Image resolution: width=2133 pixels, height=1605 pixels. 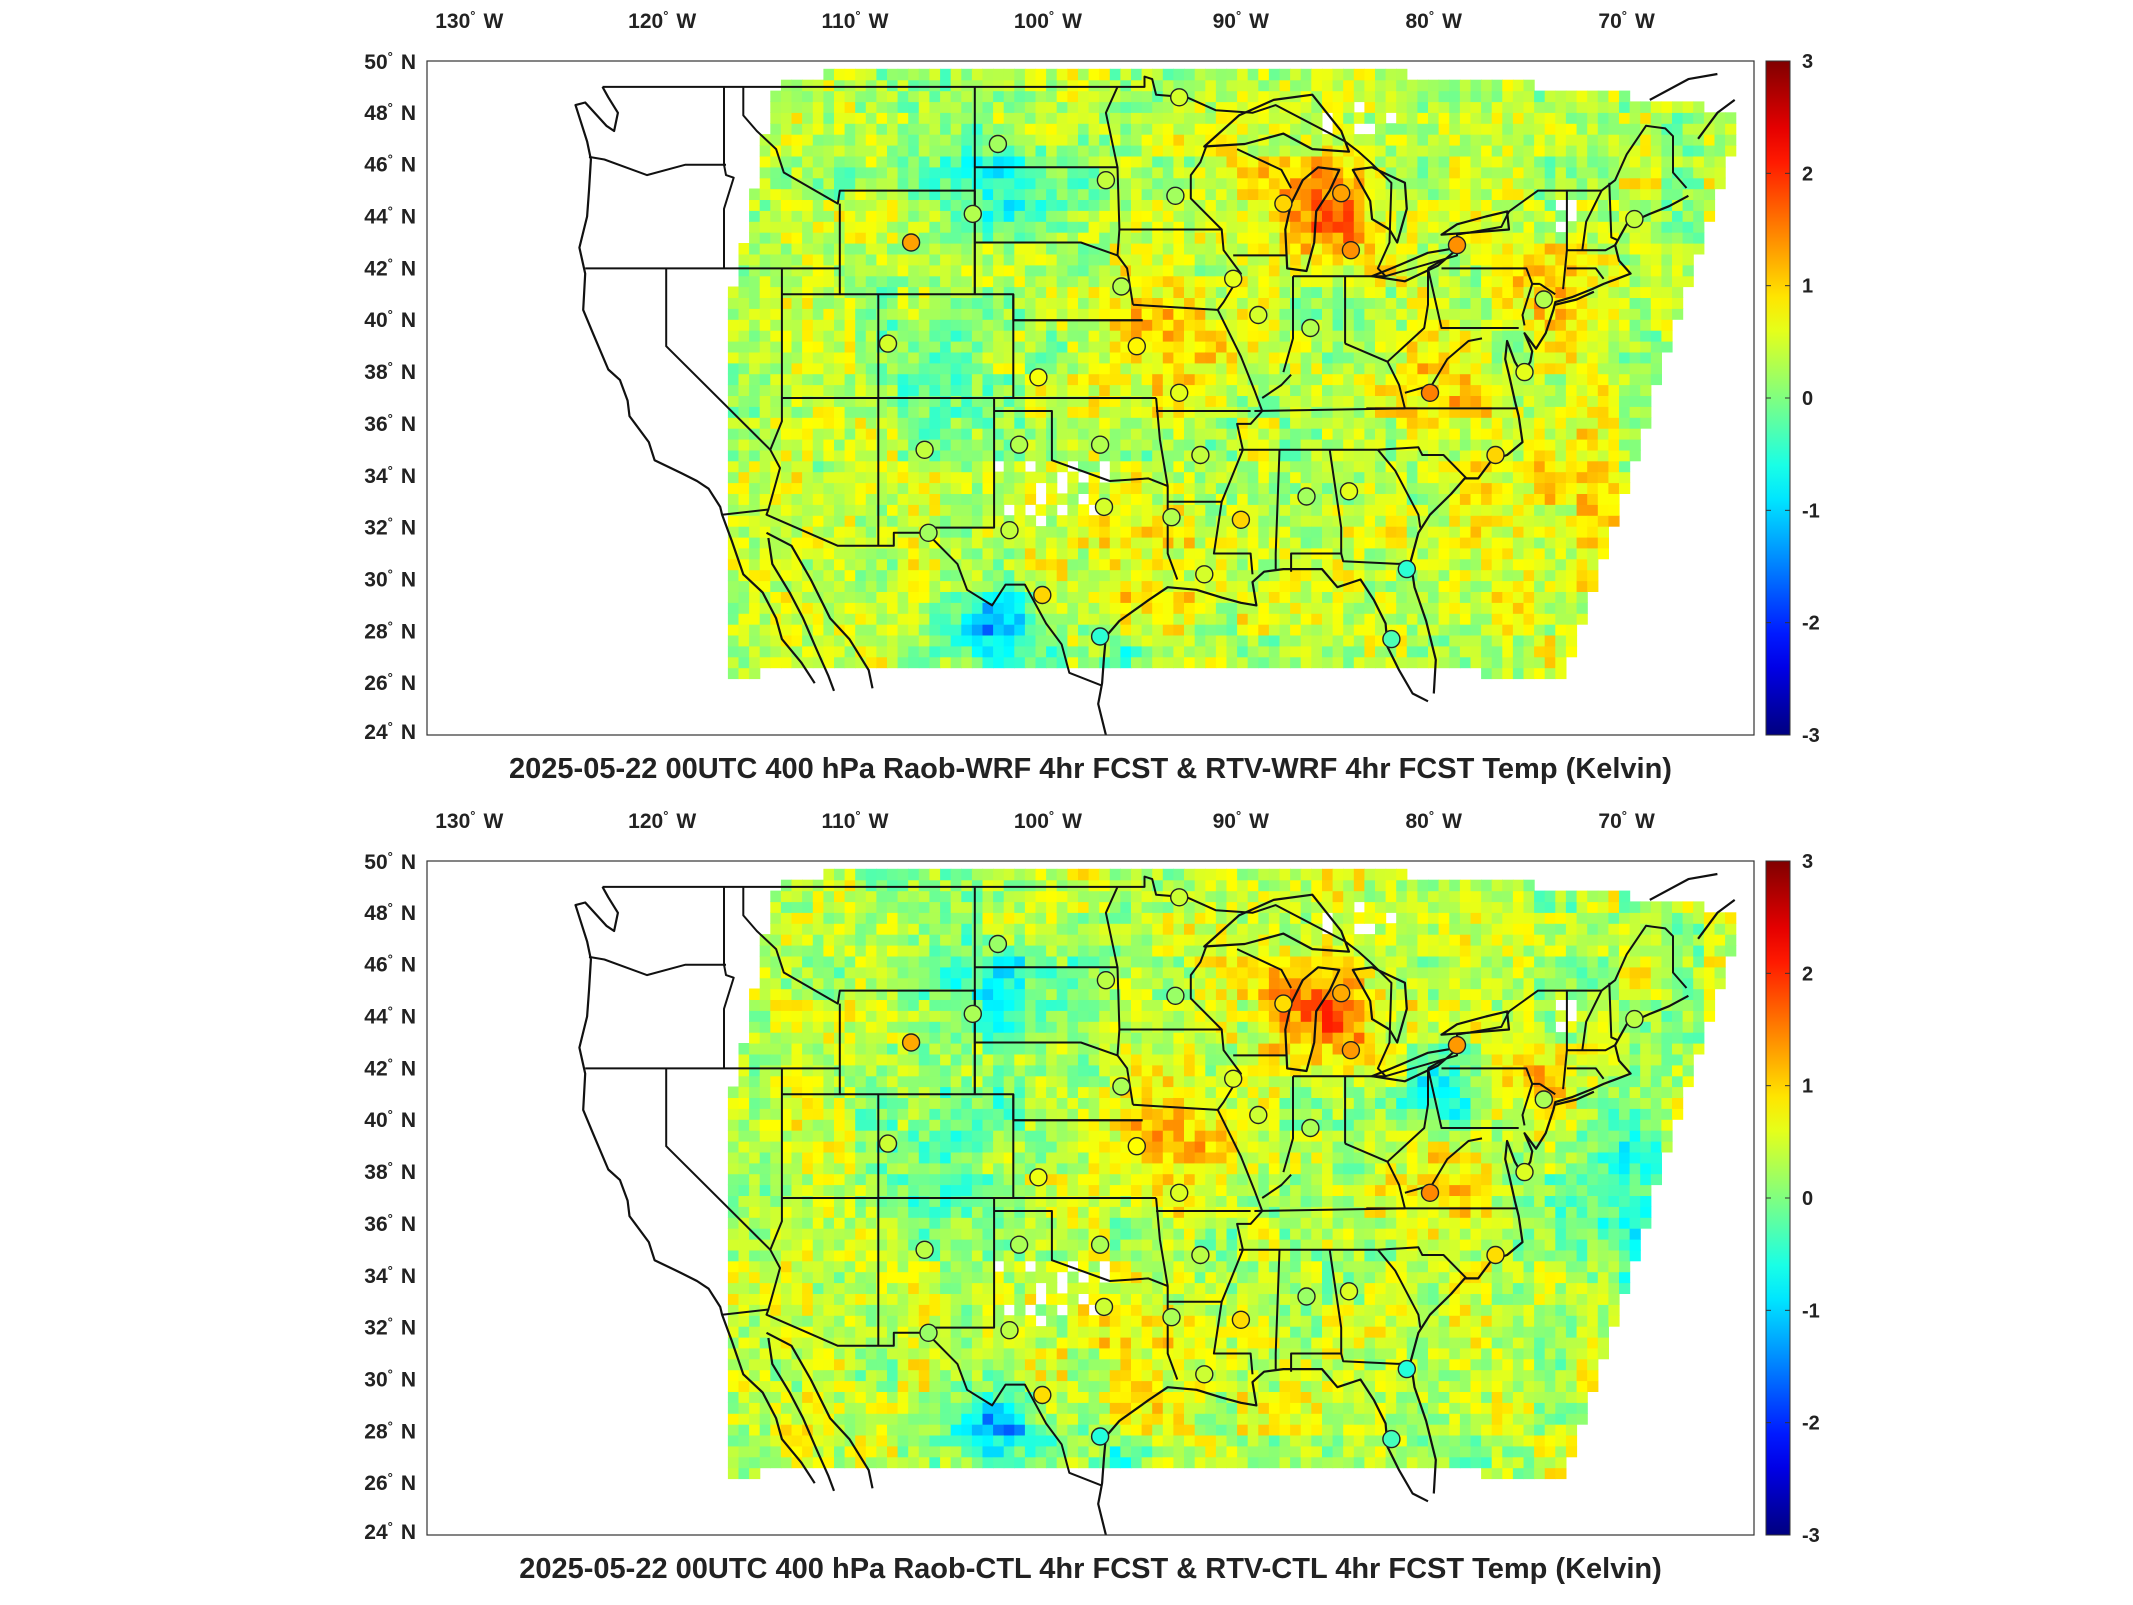 What do you see at coordinates (390, 964) in the screenshot?
I see `latitude-tick-label: 46°N` at bounding box center [390, 964].